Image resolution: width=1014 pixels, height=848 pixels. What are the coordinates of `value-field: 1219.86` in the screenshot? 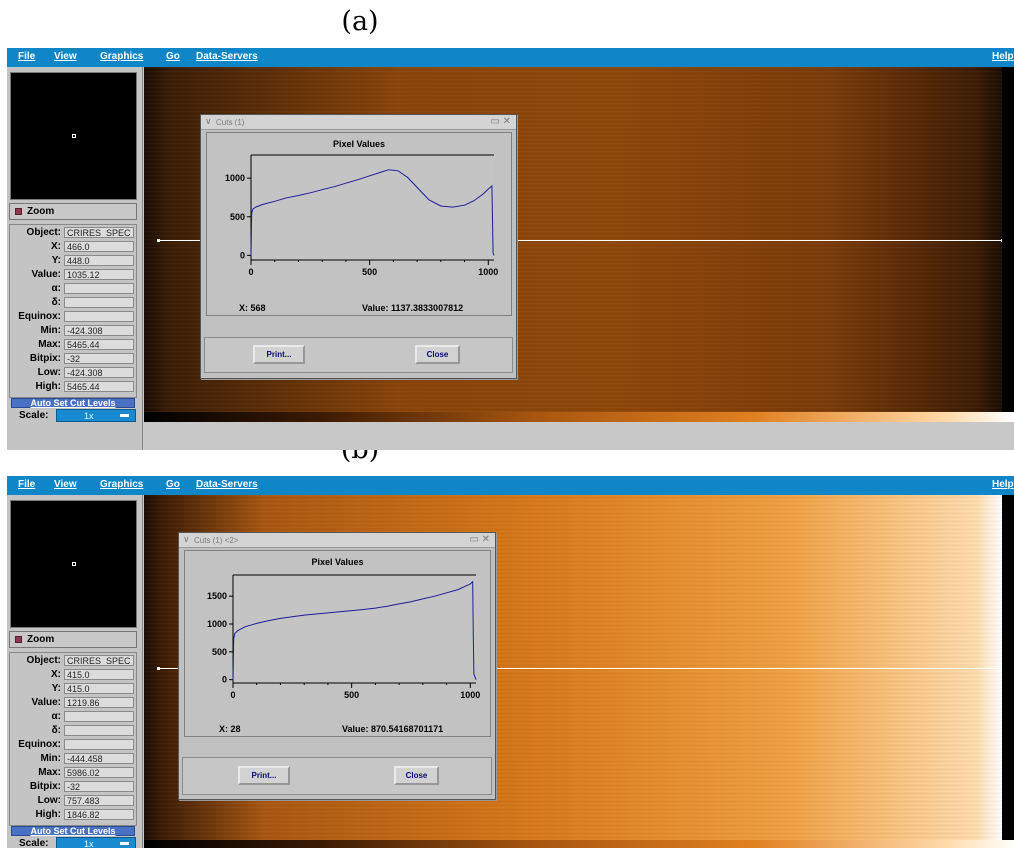 It's located at (99, 702).